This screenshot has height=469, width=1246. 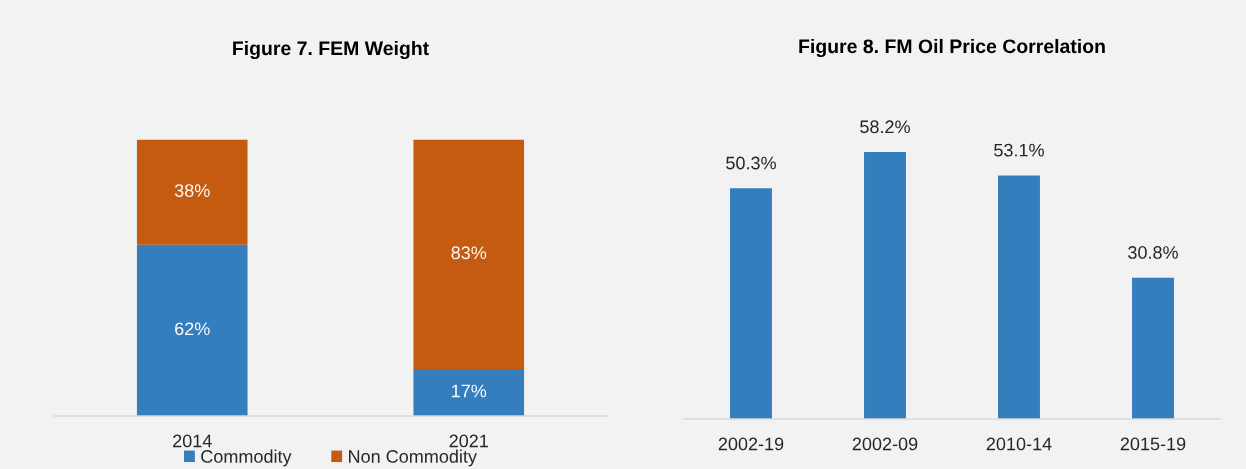 What do you see at coordinates (885, 444) in the screenshot?
I see `x-tick-label: 2002-09` at bounding box center [885, 444].